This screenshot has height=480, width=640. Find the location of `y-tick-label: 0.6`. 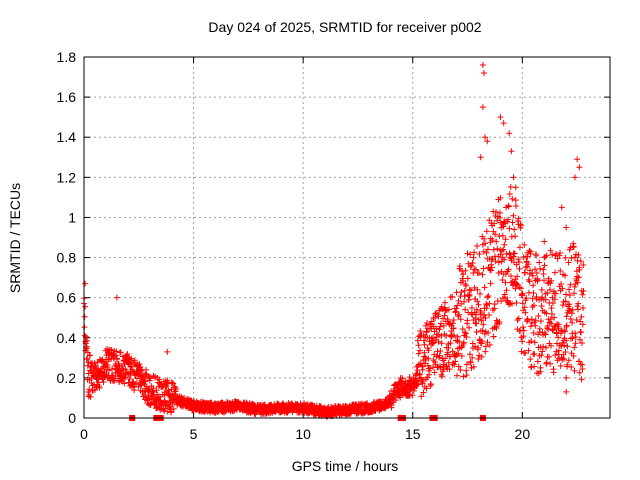

y-tick-label: 0.6 is located at coordinates (67, 298).